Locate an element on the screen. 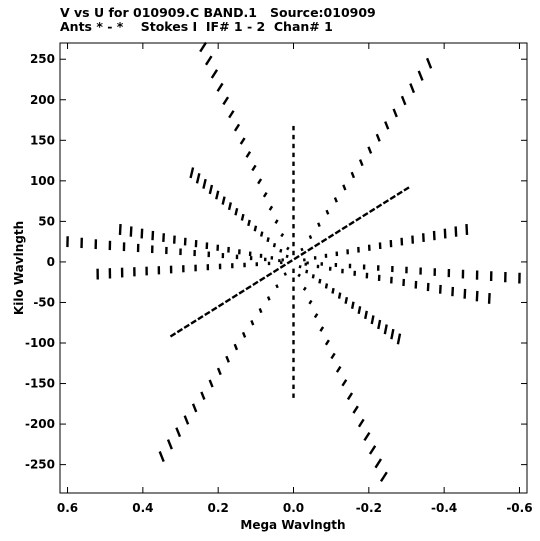 This screenshot has height=541, width=540. y-tick-label: 200 is located at coordinates (42, 100).